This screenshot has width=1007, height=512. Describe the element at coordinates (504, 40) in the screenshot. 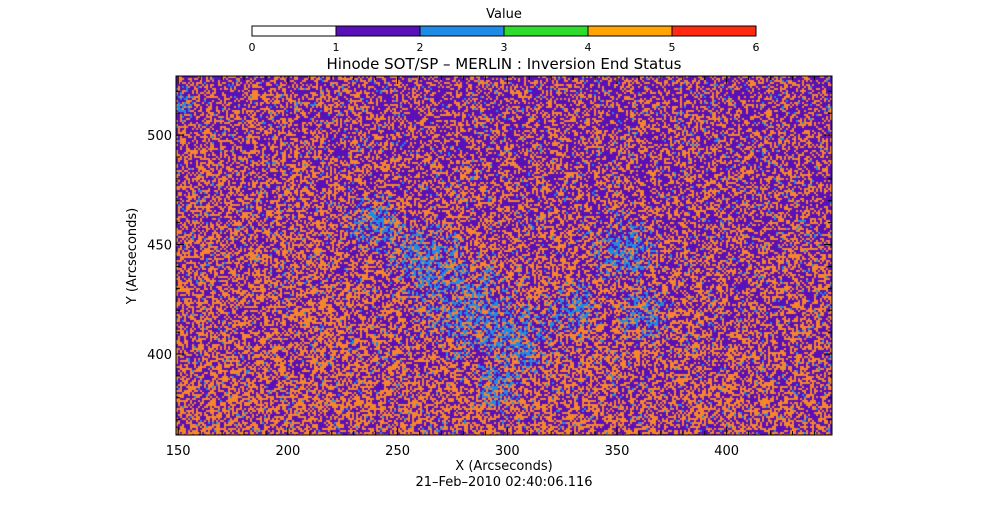

I see `colorbar-ticks: 0 1 2 3 4 5 6` at that location.